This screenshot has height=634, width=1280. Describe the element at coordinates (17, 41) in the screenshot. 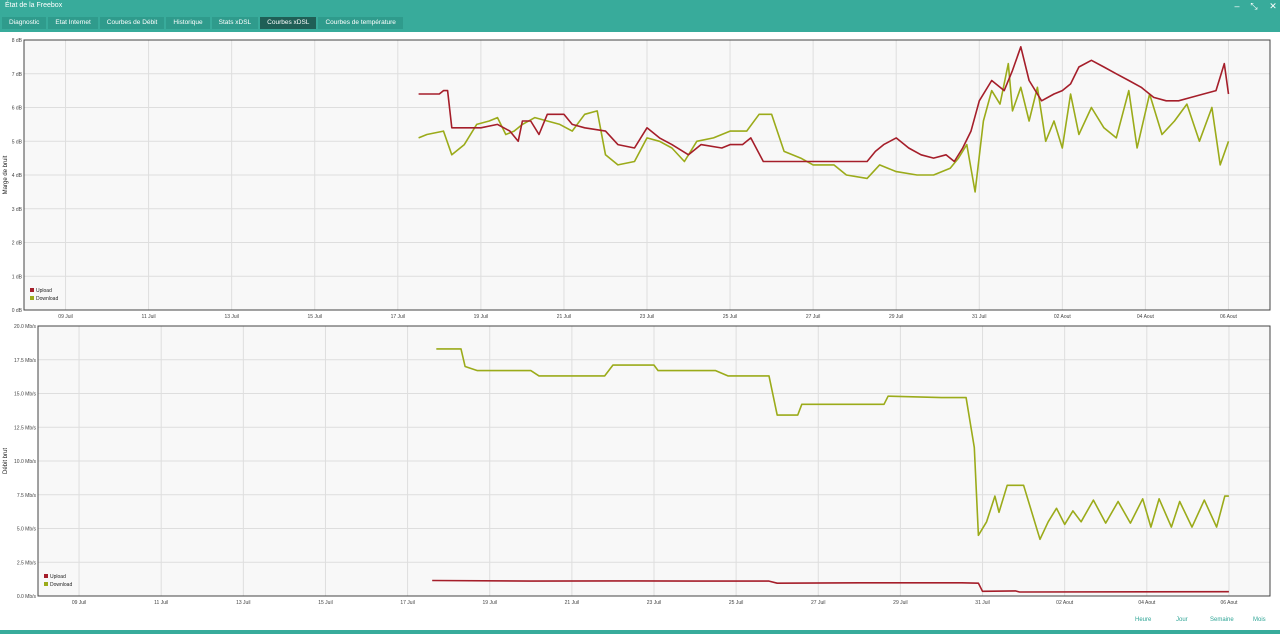

I see `y-tick-label: 8 dB` at that location.